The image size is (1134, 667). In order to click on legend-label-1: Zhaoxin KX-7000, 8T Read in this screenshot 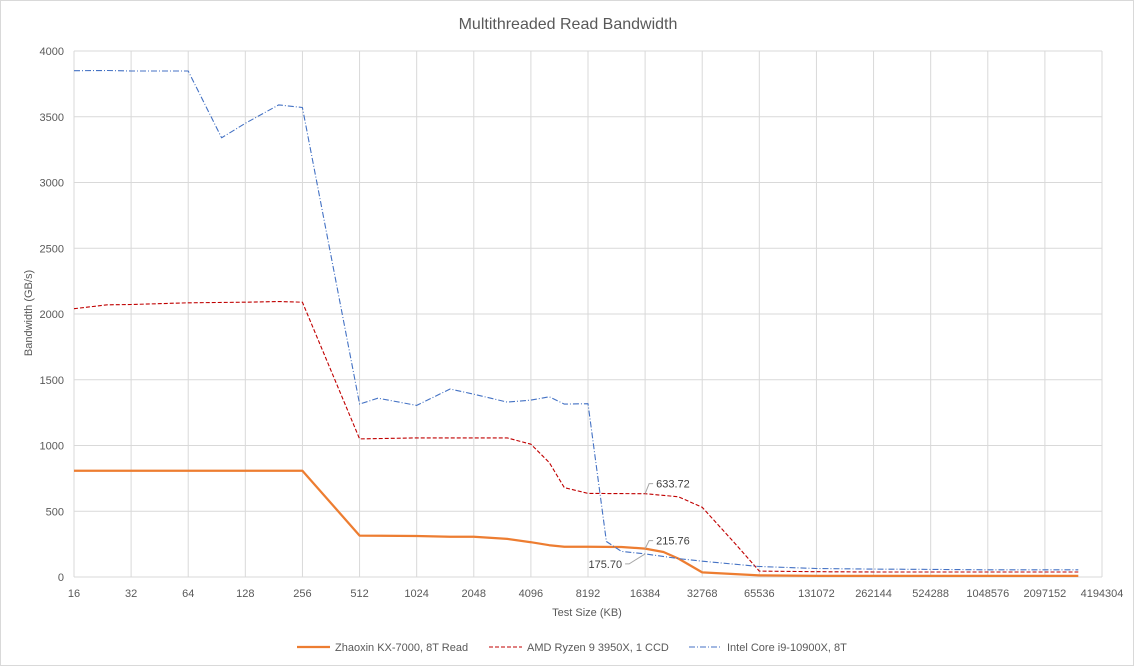, I will do `click(401, 648)`.